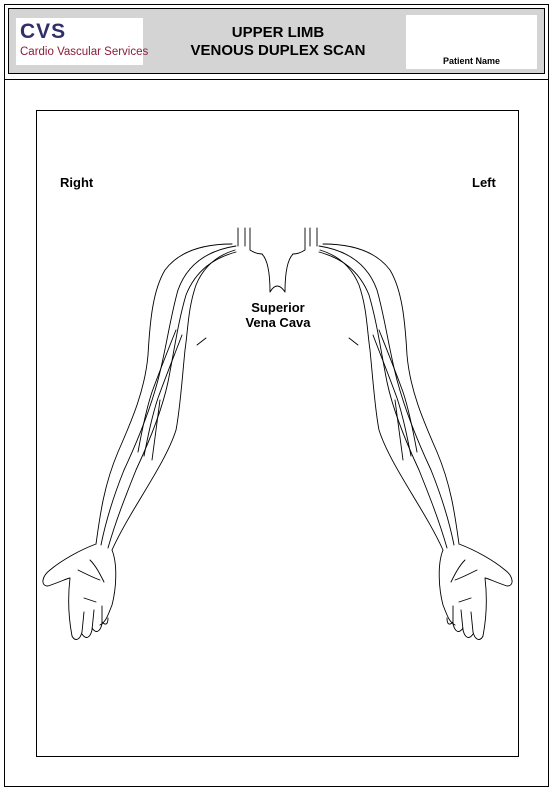 Image resolution: width=555 pixels, height=793 pixels. I want to click on svc-line-2: Vena Cava, so click(278, 322).